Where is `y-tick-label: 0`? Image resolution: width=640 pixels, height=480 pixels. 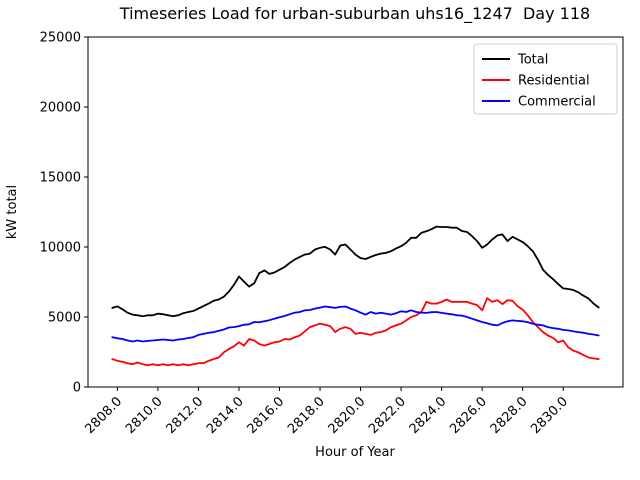 y-tick-label: 0 is located at coordinates (77, 388).